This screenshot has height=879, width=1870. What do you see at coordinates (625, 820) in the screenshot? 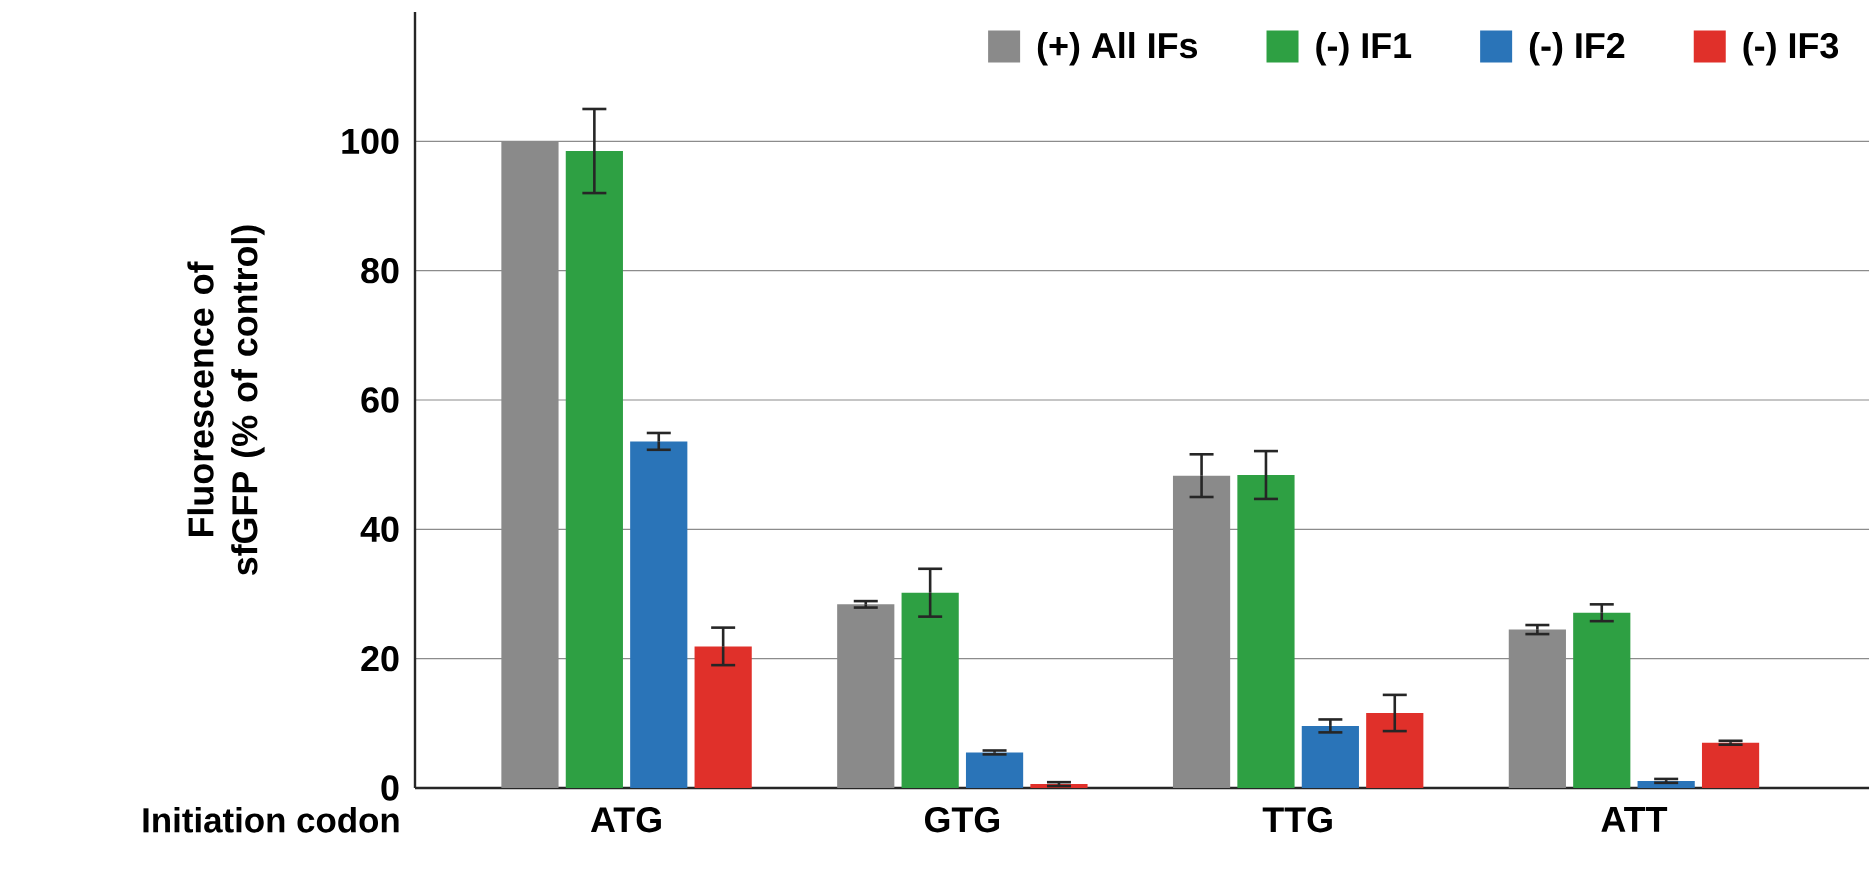
I see `x-tick-label: ATG` at bounding box center [625, 820].